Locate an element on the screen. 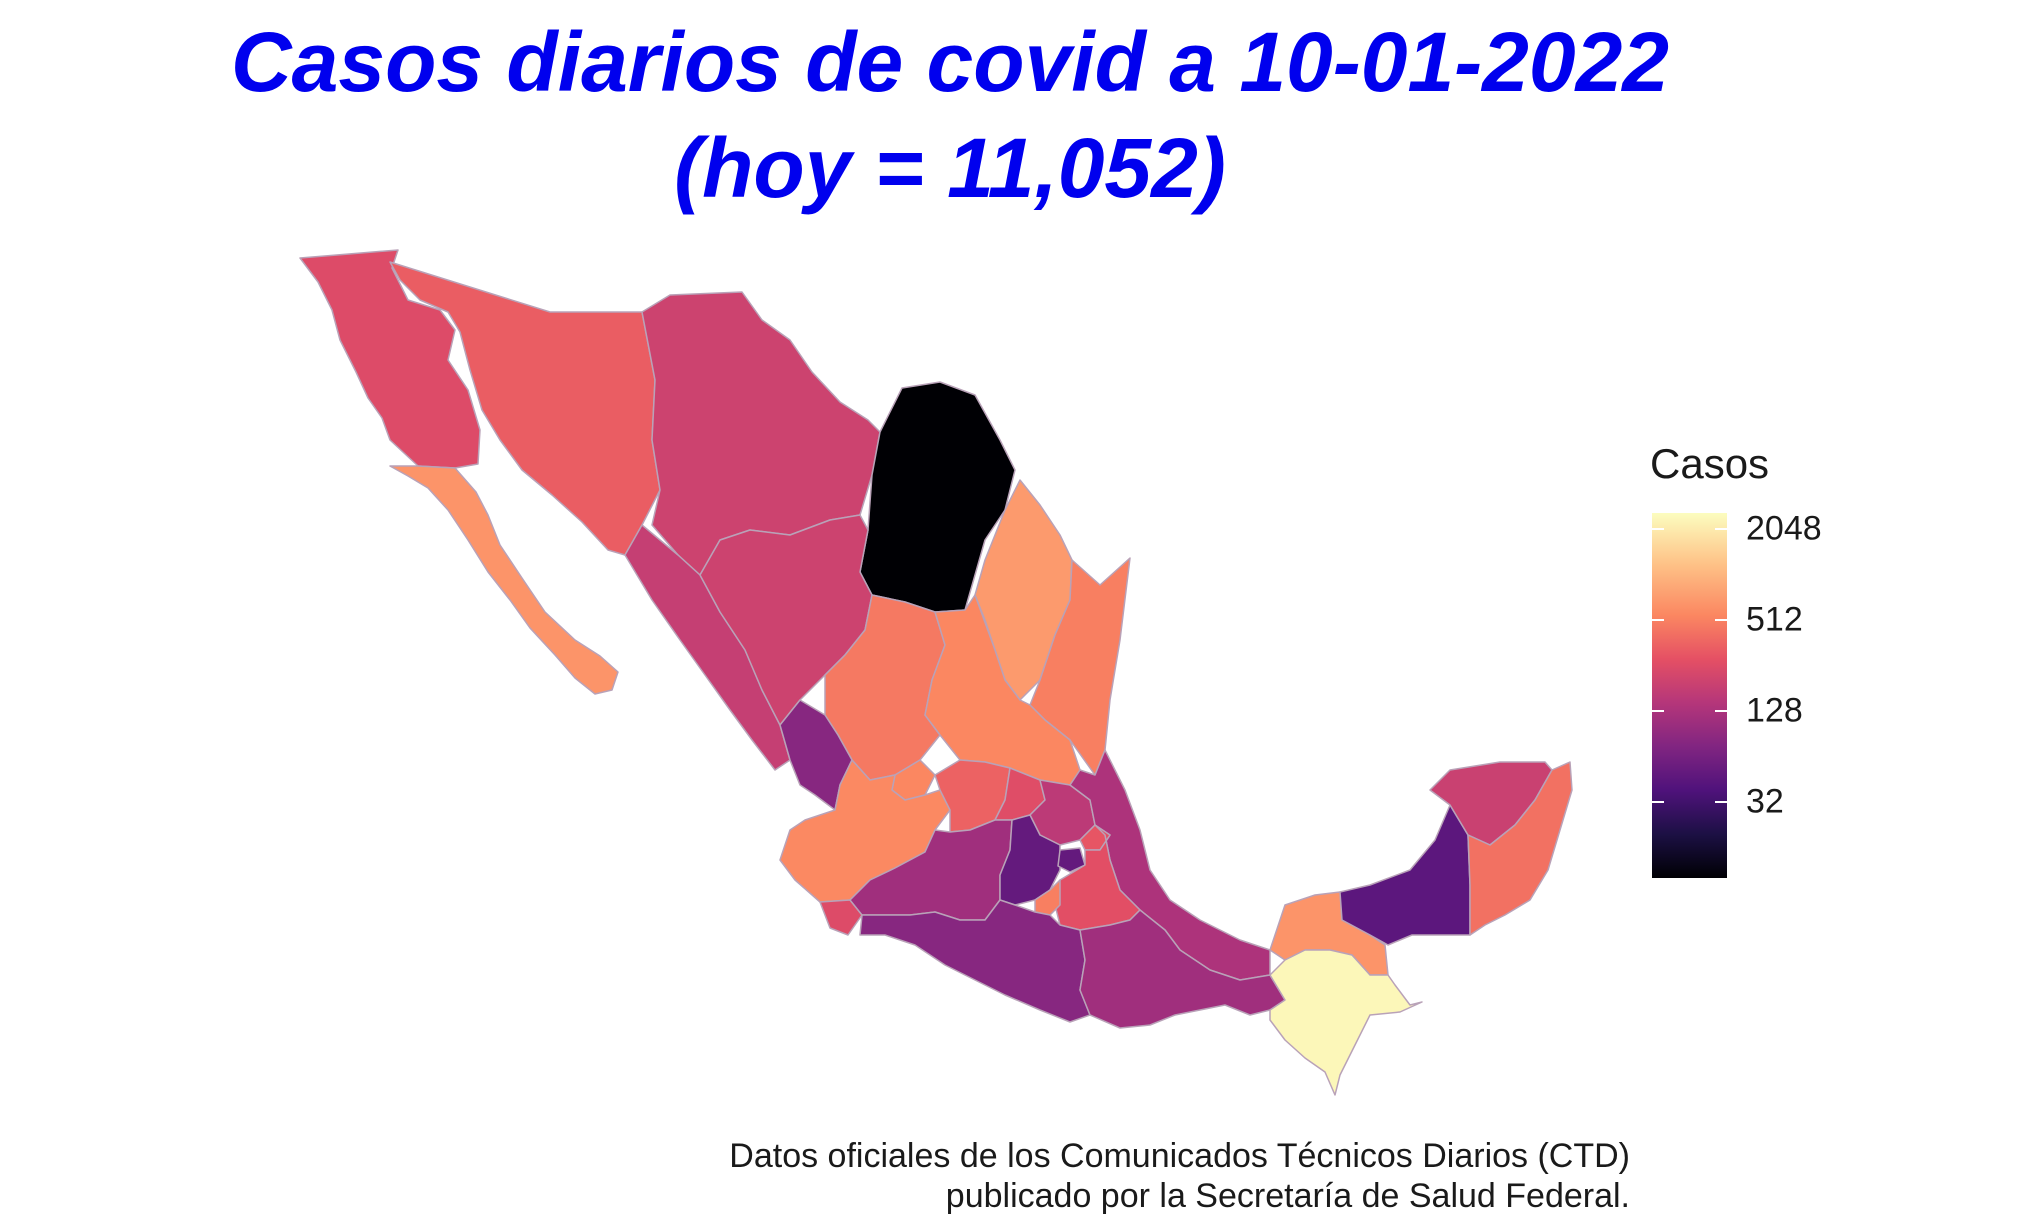 The height and width of the screenshot is (1216, 2040). legend-tick-label: 2048 is located at coordinates (1784, 528).